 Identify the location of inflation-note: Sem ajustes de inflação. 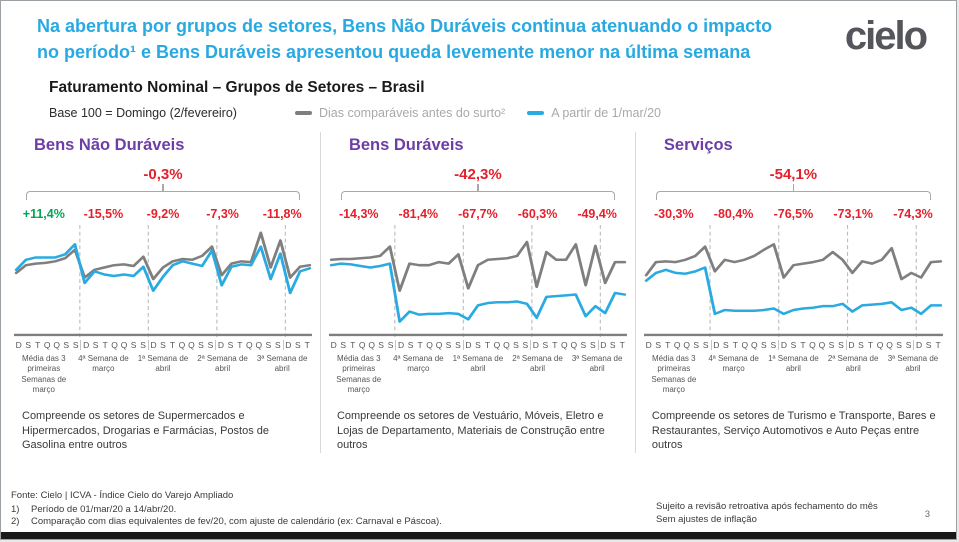
(706, 519).